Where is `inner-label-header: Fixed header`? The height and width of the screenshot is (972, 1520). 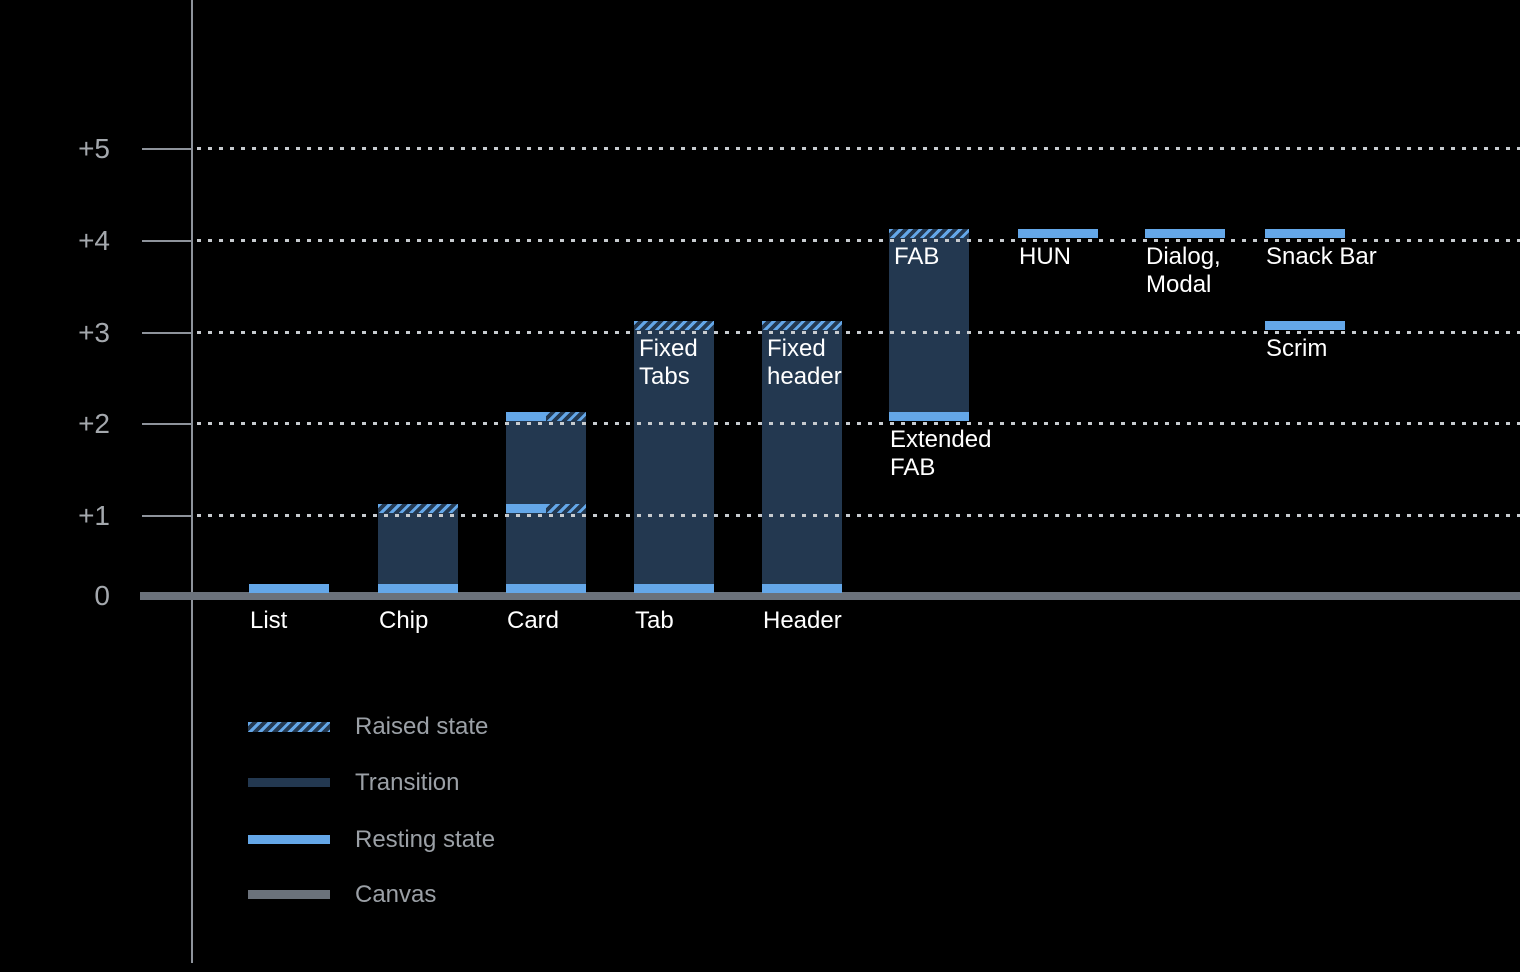 inner-label-header: Fixed header is located at coordinates (804, 362).